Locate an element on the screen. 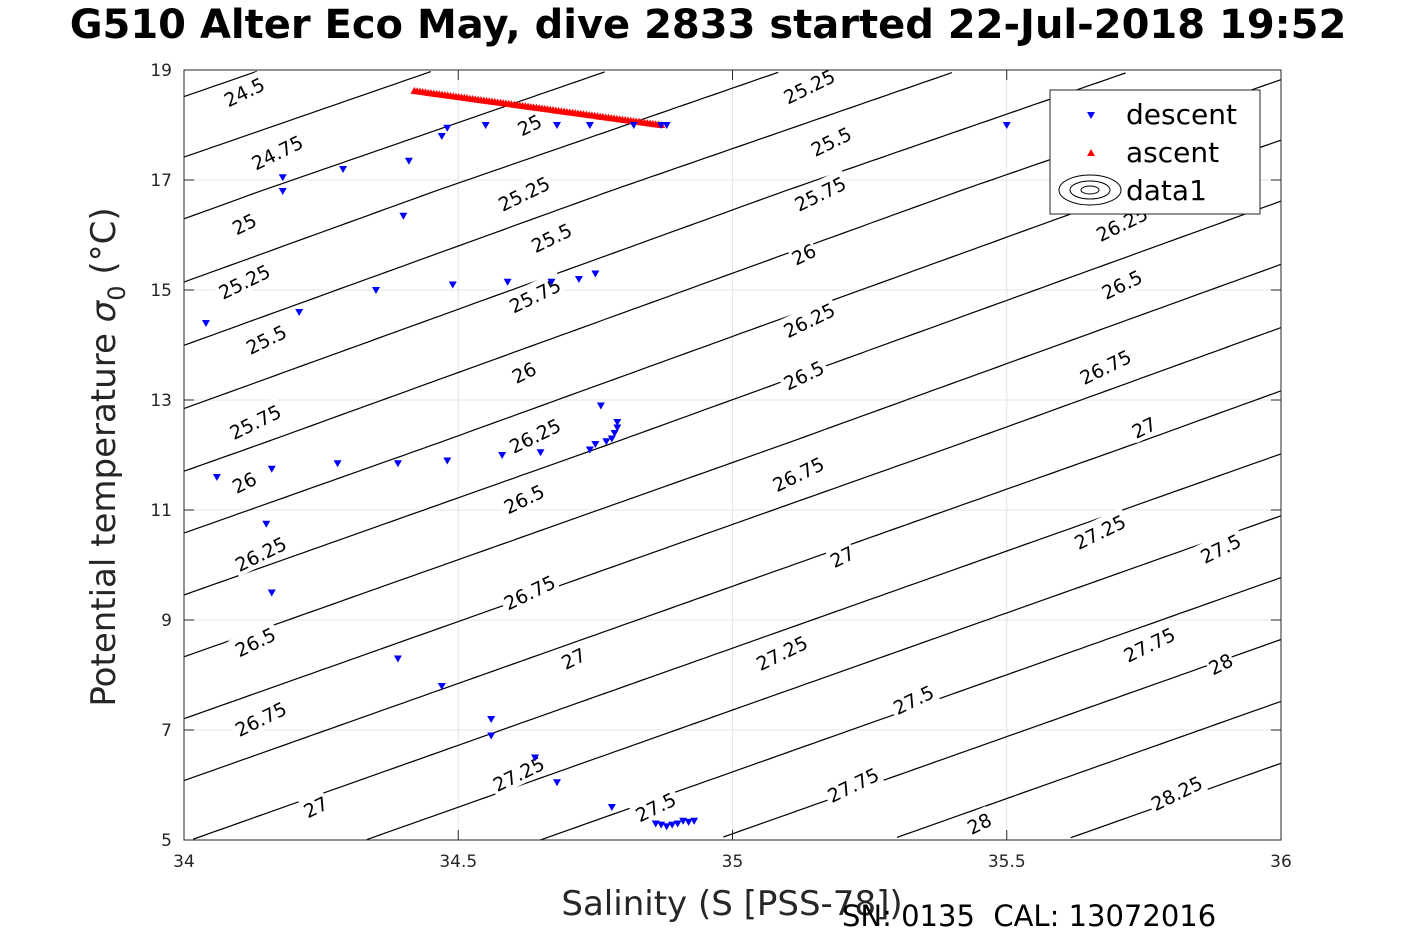 This screenshot has height=945, width=1417. y-tick-label: 15 is located at coordinates (161, 291).